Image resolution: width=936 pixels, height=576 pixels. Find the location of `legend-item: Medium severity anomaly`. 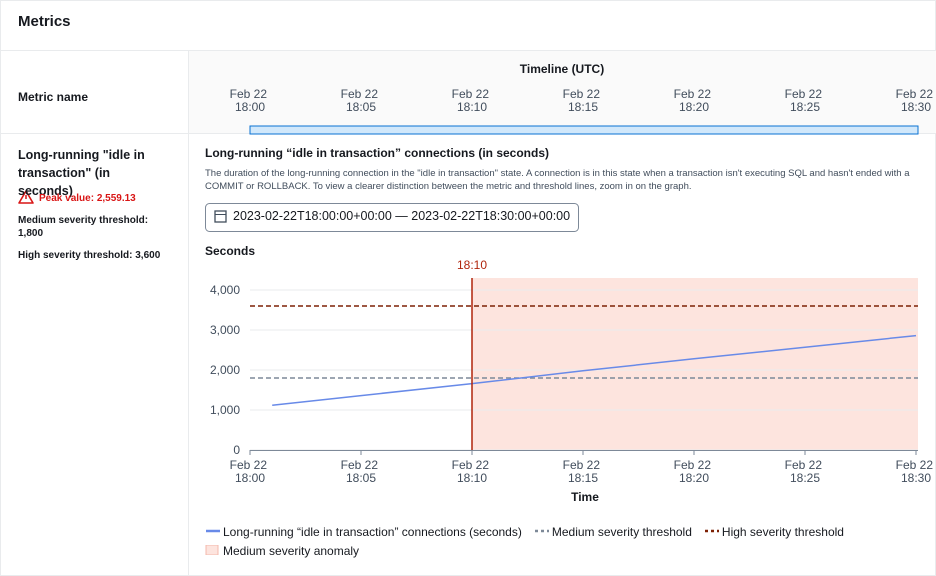

legend-item: Medium severity anomaly is located at coordinates (282, 551).